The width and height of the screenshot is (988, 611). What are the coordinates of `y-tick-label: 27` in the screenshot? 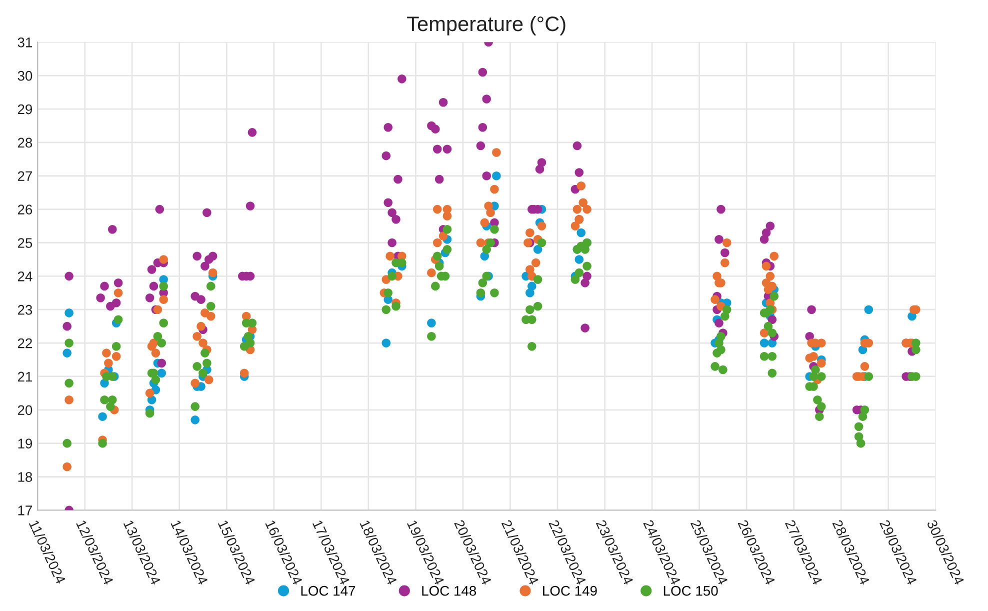 It's located at (25, 176).